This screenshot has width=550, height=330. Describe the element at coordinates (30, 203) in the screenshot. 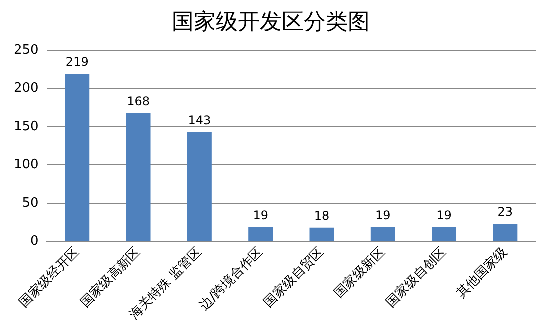

I see `y-tick-label: 50` at that location.